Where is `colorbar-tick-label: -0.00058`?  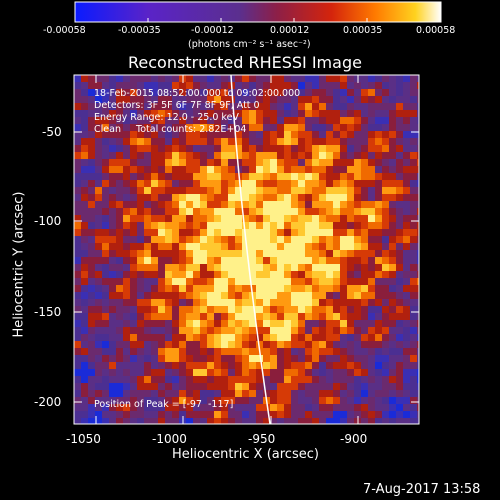
colorbar-tick-label: -0.00058 is located at coordinates (64, 30).